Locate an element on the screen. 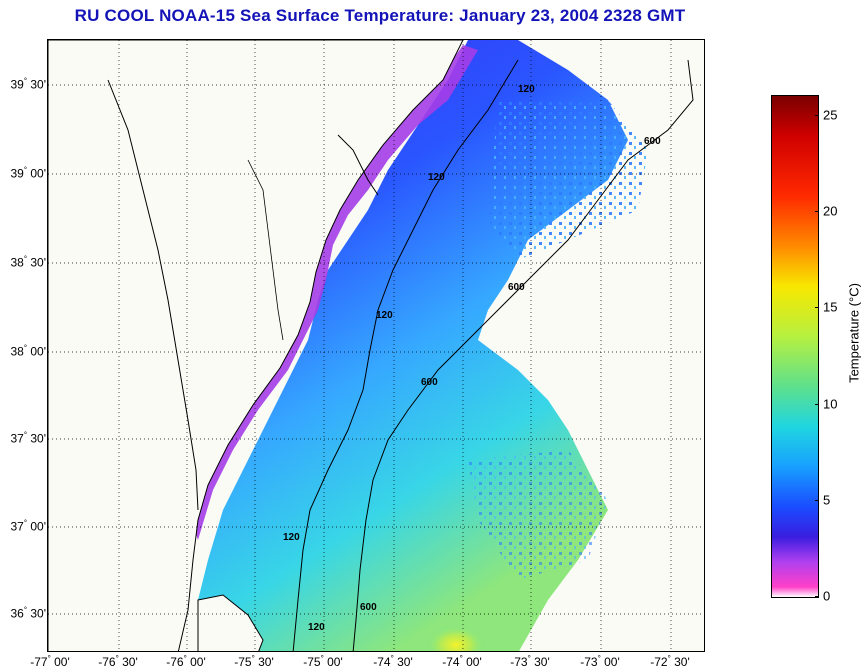 This screenshot has width=864, height=672. colorbar-gradient is located at coordinates (795, 346).